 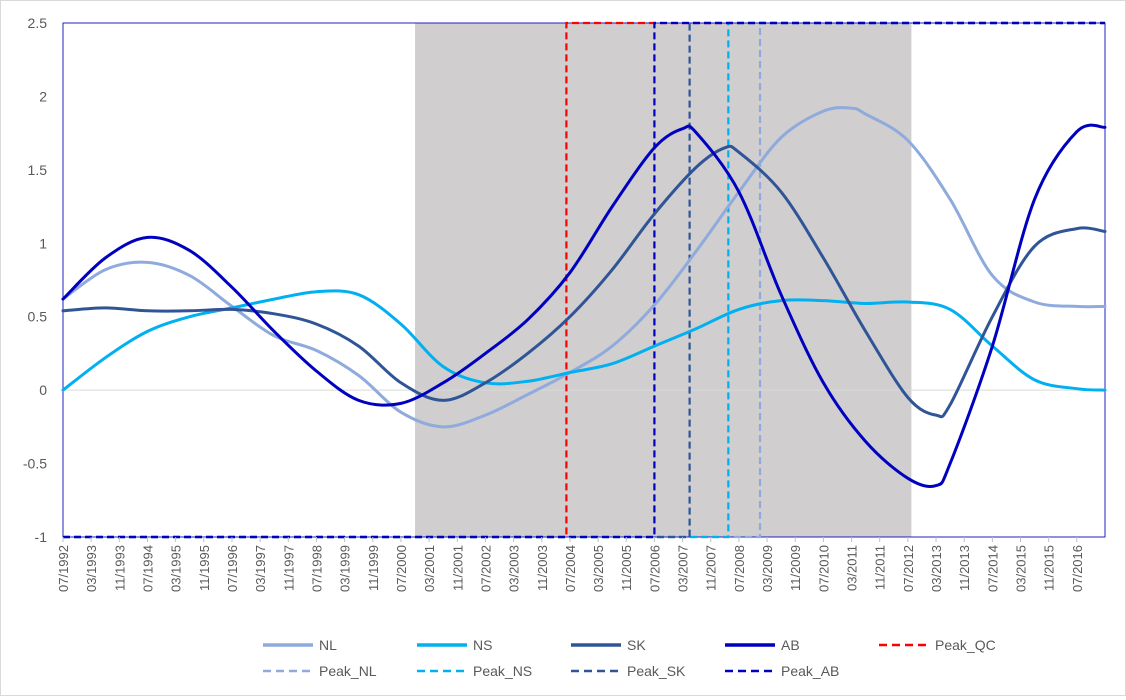 I want to click on x-tick-label: 07/2016, so click(x=1077, y=568).